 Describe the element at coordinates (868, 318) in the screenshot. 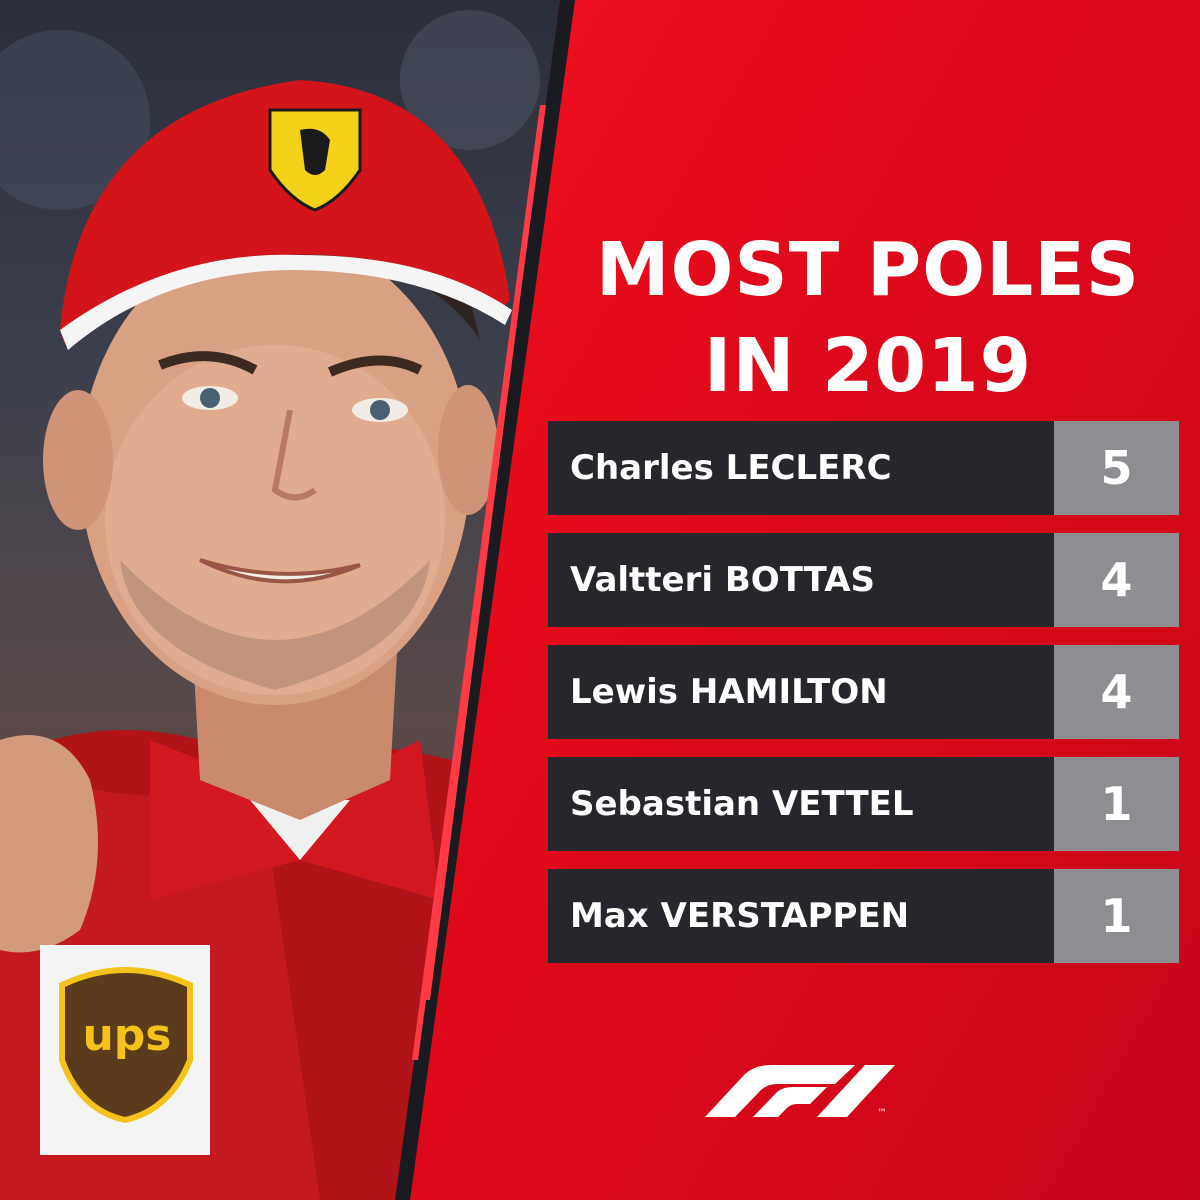

I see `page-title: MOST POLES IN 2019` at that location.